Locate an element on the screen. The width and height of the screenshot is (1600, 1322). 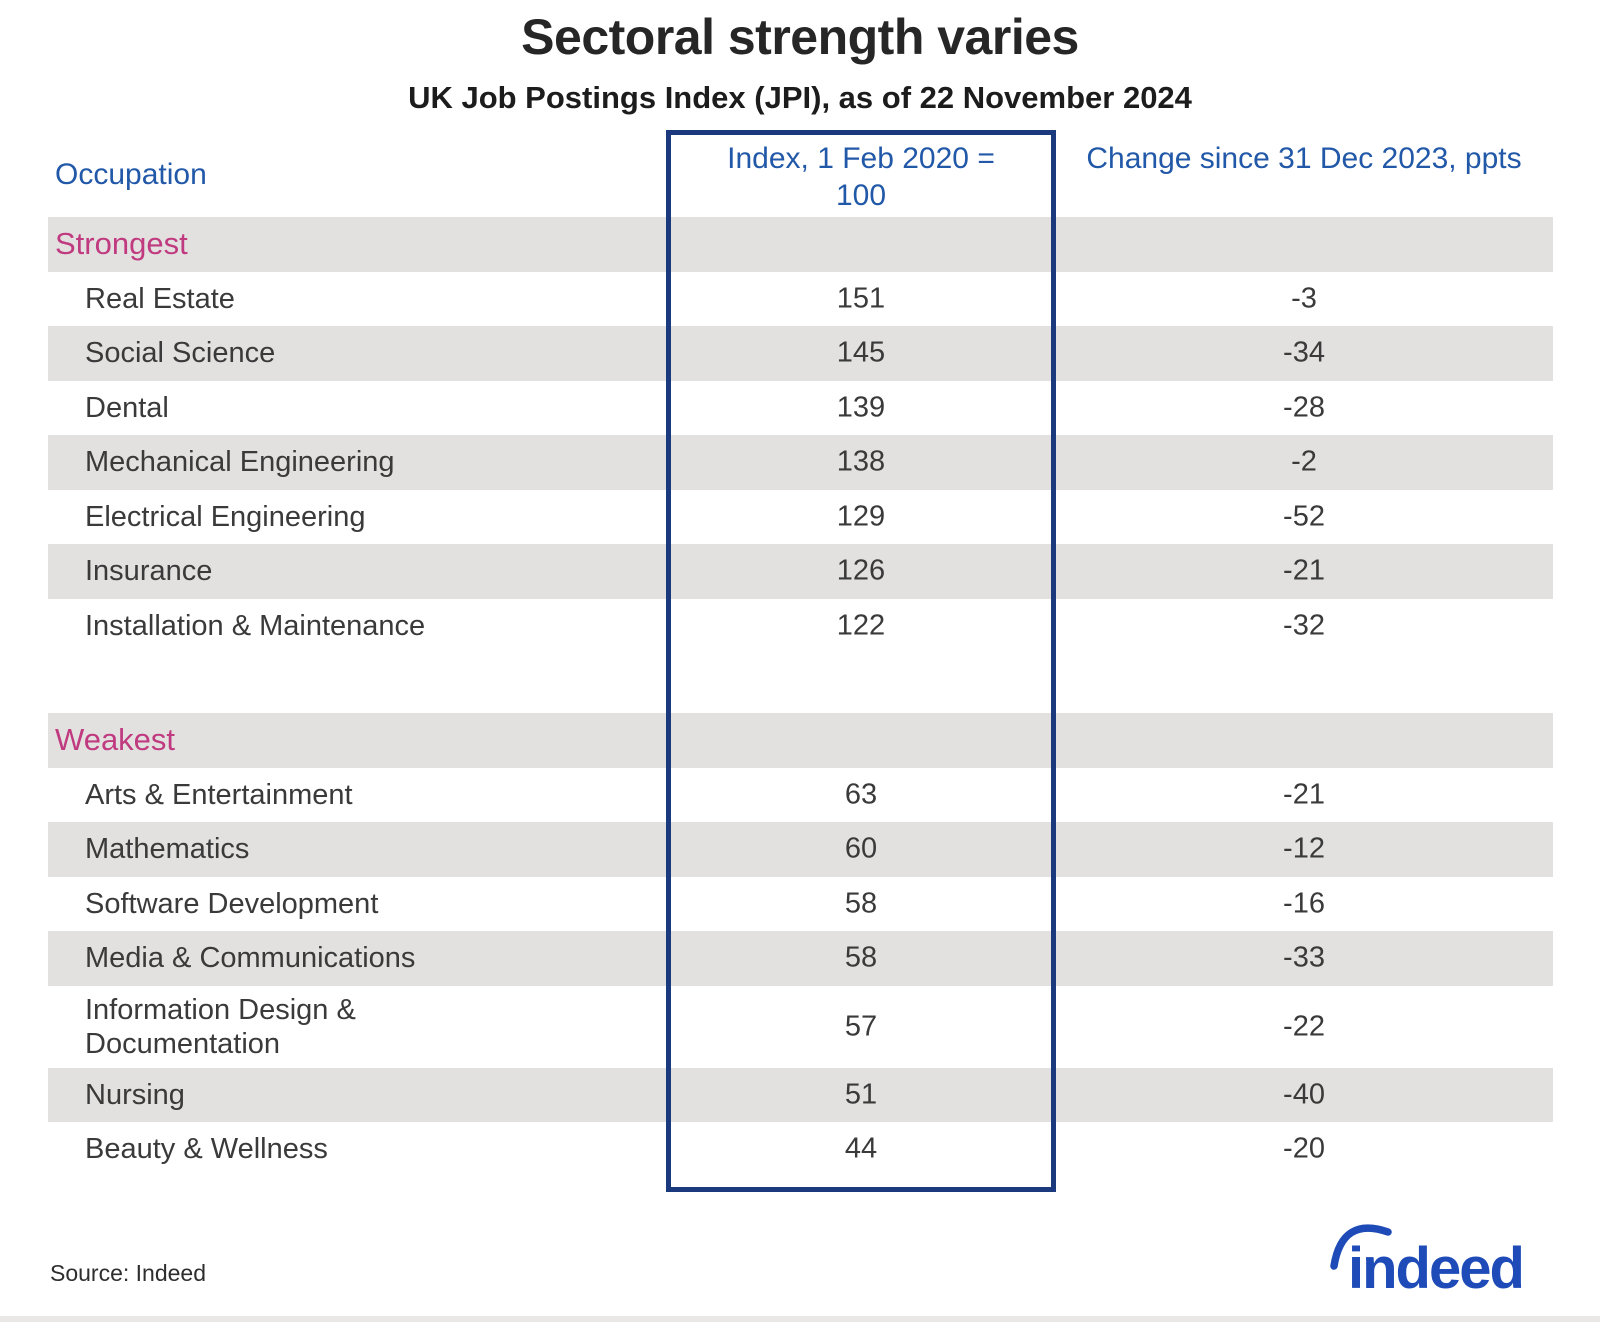
table-row: Social Science 145 -34 is located at coordinates (800, 353).